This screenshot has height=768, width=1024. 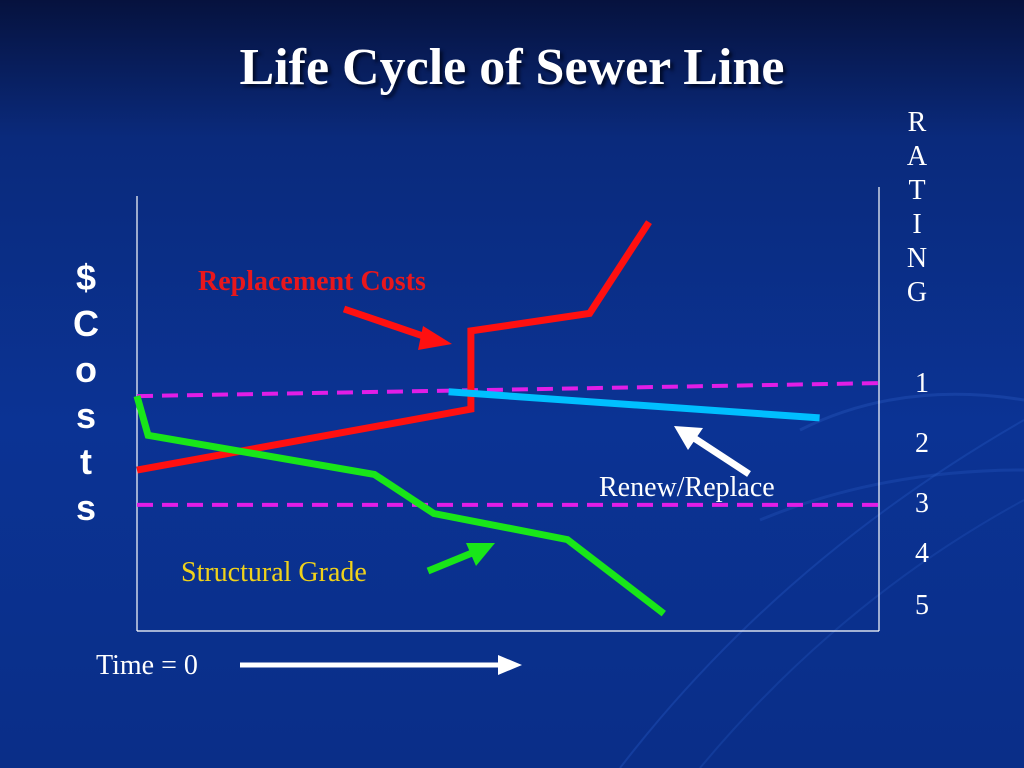 I want to click on rating-level-5: 5, so click(x=922, y=605).